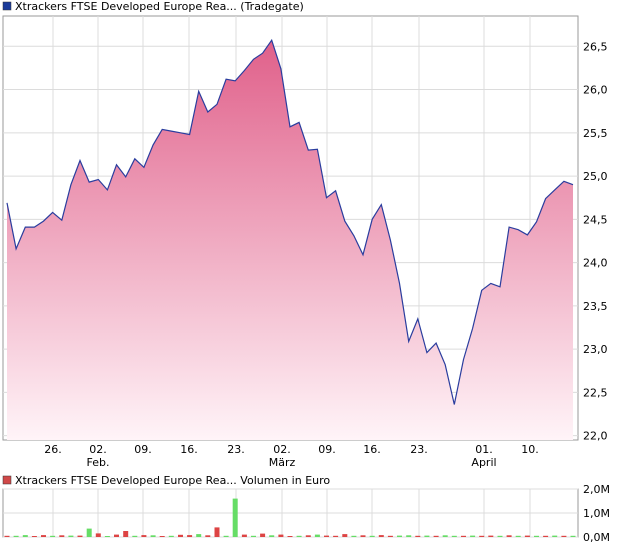  I want to click on price-x-tick-label: 10., so click(530, 449).